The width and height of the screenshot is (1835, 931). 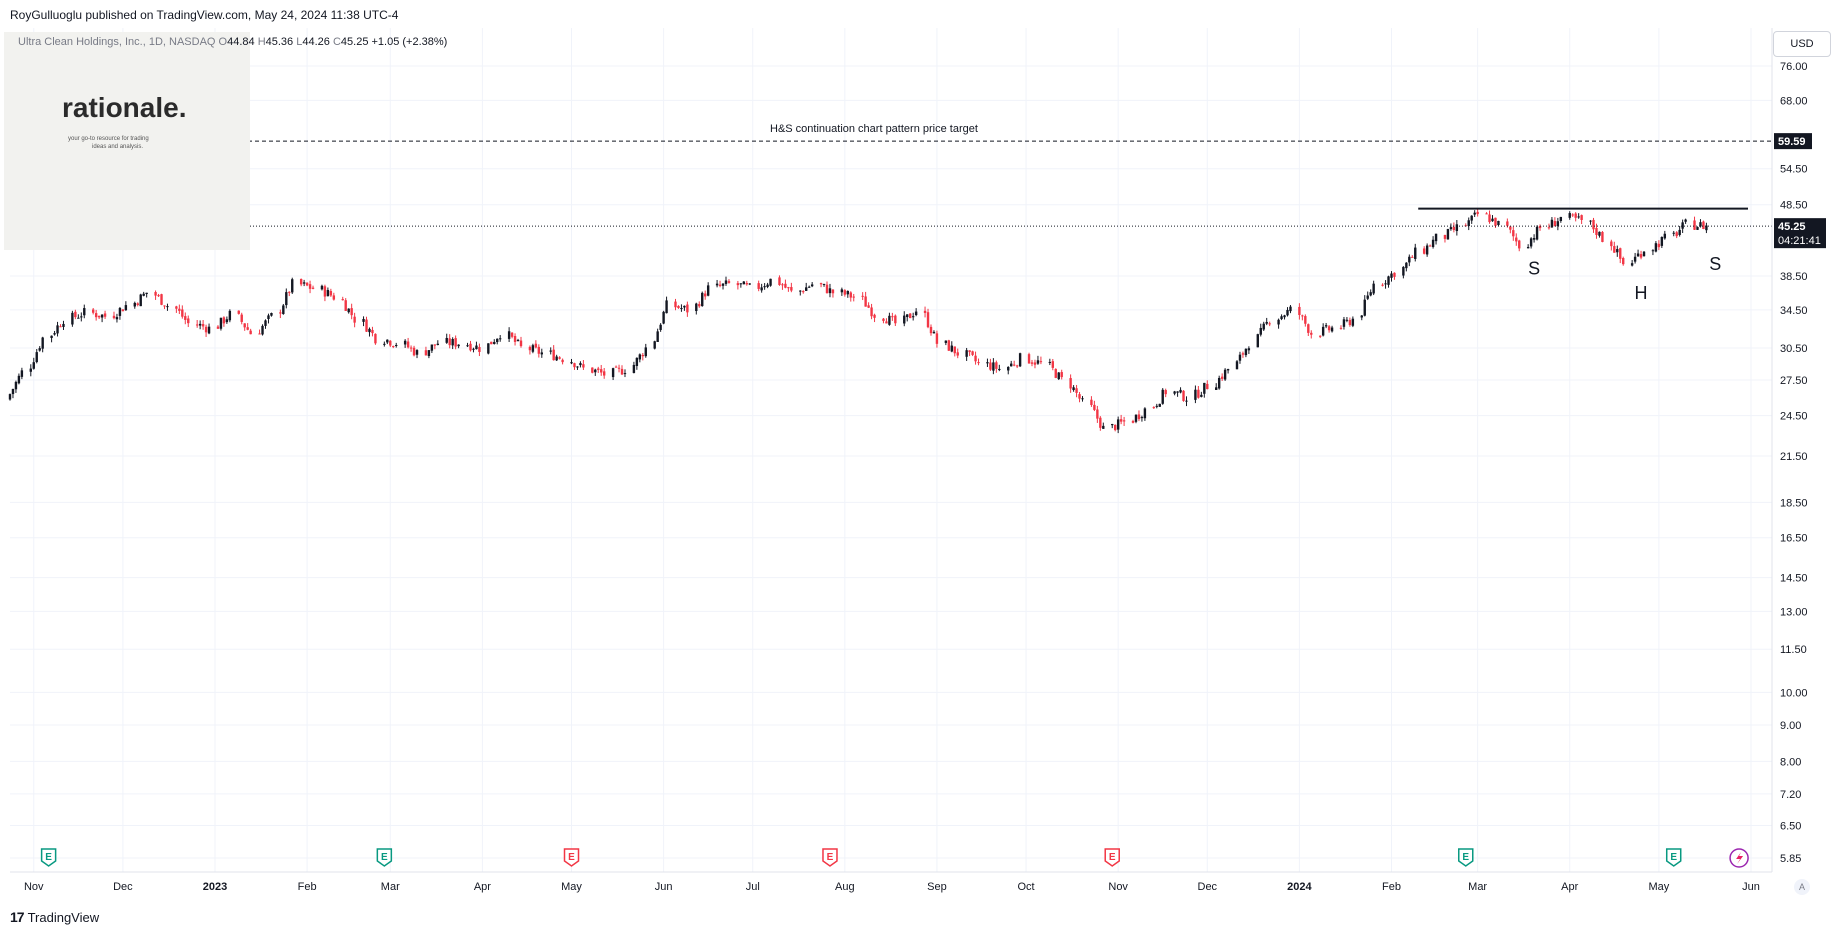 I want to click on open-value: 44.84, so click(x=241, y=42).